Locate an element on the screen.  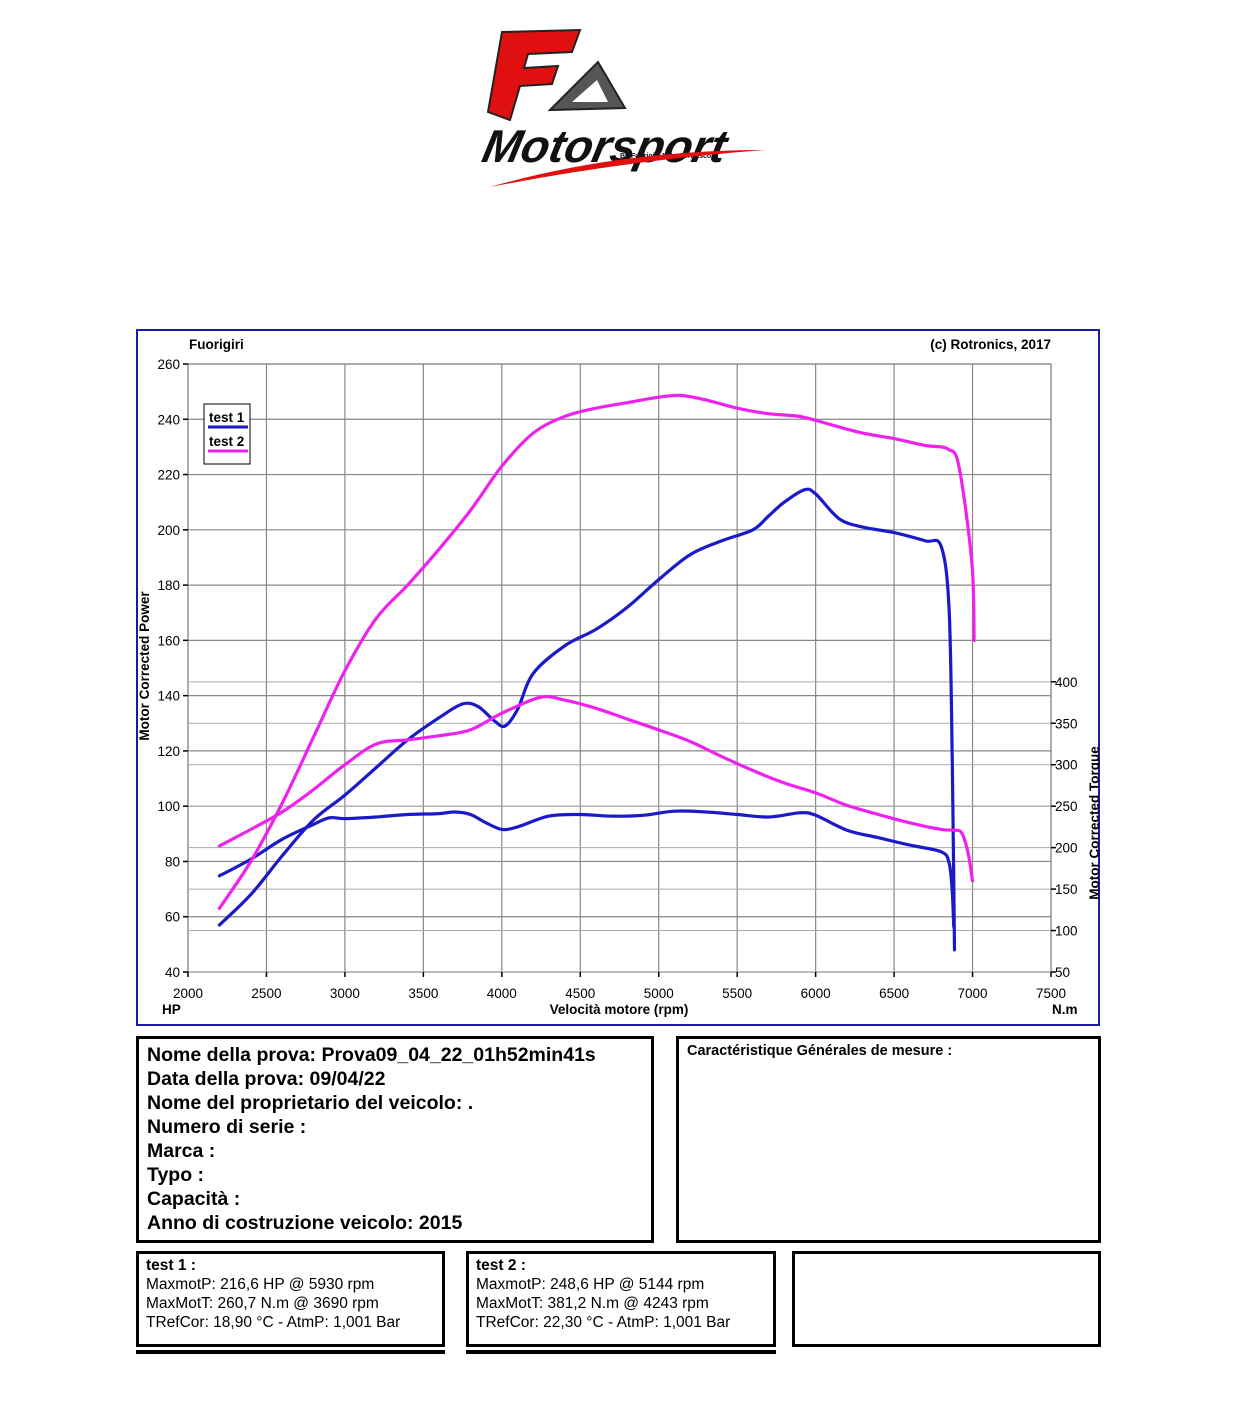
test2-conditions: TRefCor: 22,30 °C - AtmP: 1,001 Bar is located at coordinates (603, 1322).